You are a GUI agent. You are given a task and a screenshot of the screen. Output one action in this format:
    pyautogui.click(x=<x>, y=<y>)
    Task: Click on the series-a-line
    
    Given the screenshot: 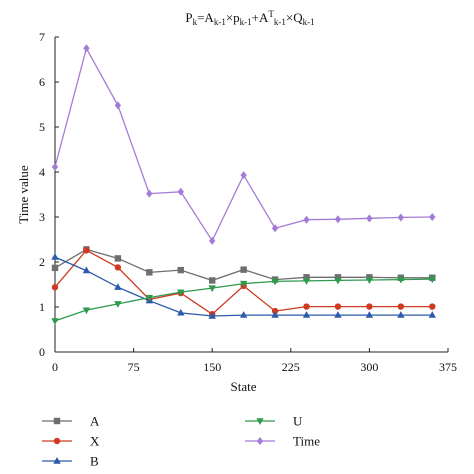 What is the action you would take?
    pyautogui.click(x=243, y=265)
    